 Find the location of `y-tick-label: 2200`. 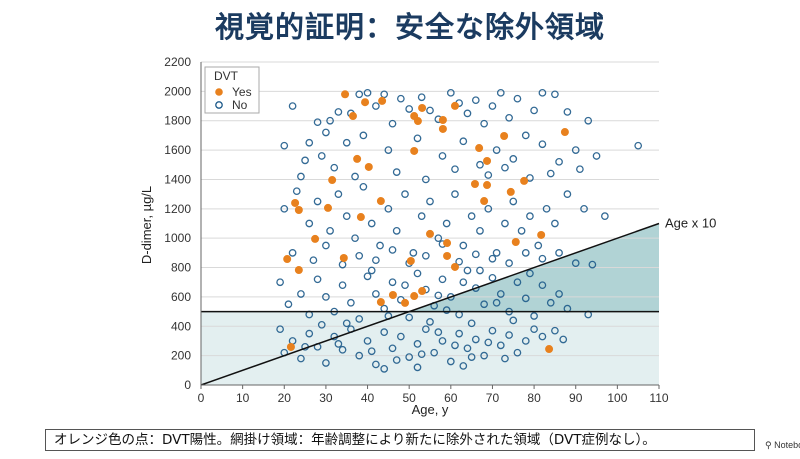

y-tick-label: 2200 is located at coordinates (177, 62).